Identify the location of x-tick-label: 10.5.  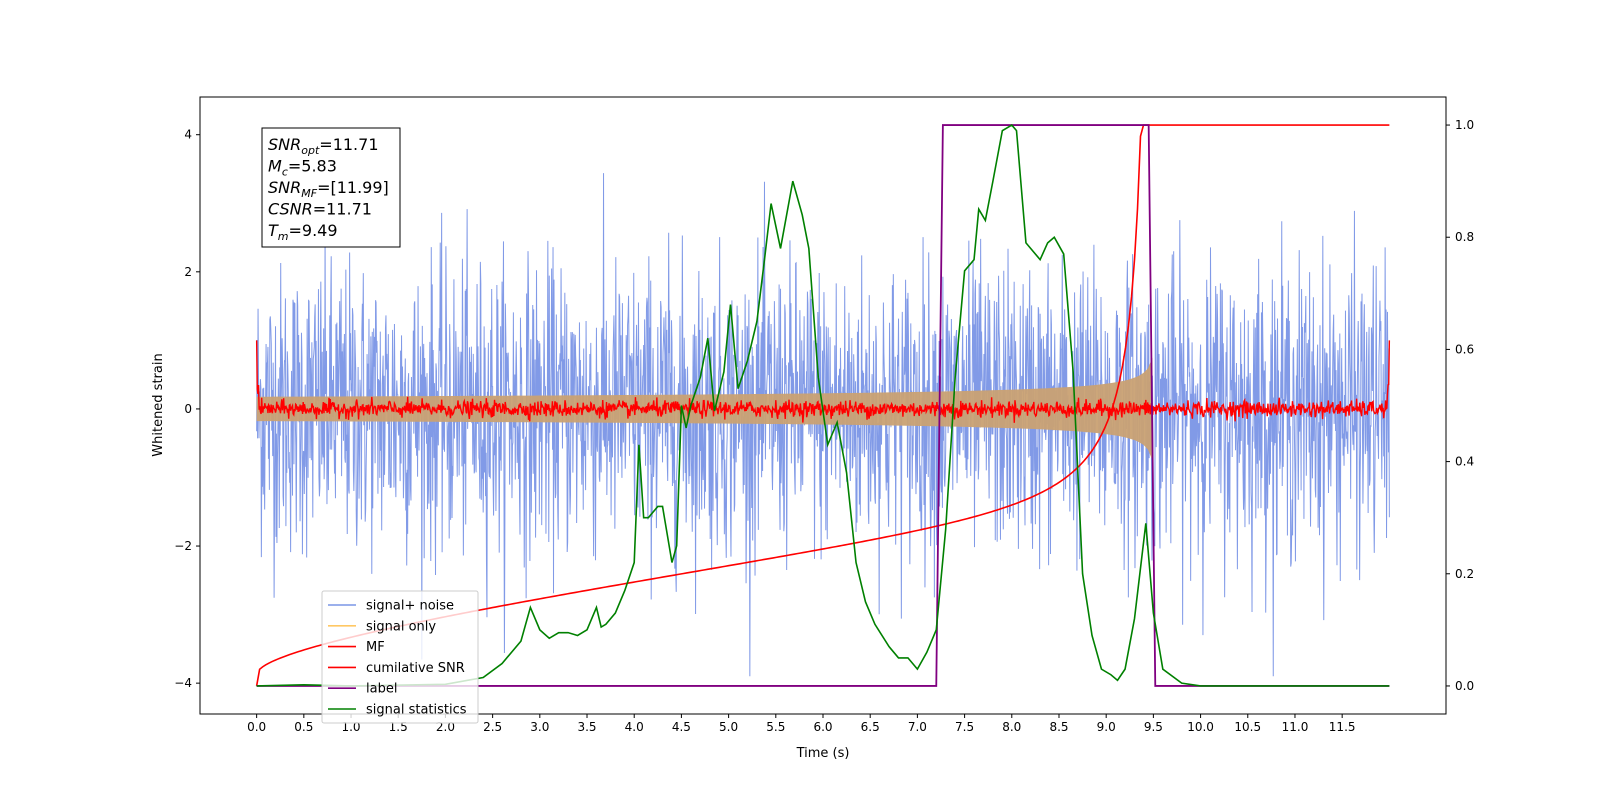
(1247, 727).